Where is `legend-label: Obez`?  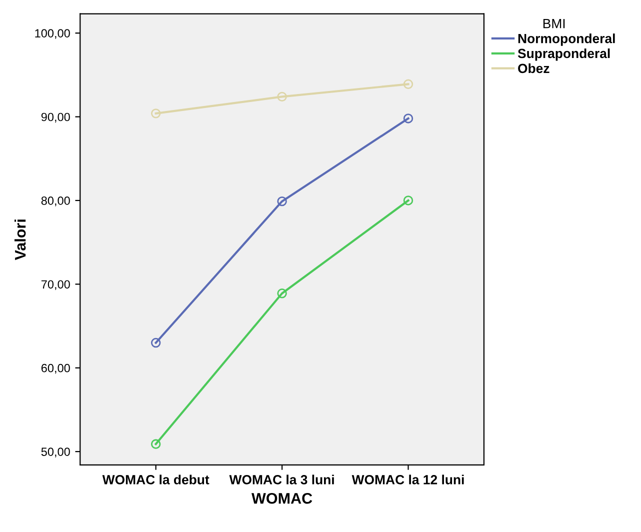 legend-label: Obez is located at coordinates (534, 68).